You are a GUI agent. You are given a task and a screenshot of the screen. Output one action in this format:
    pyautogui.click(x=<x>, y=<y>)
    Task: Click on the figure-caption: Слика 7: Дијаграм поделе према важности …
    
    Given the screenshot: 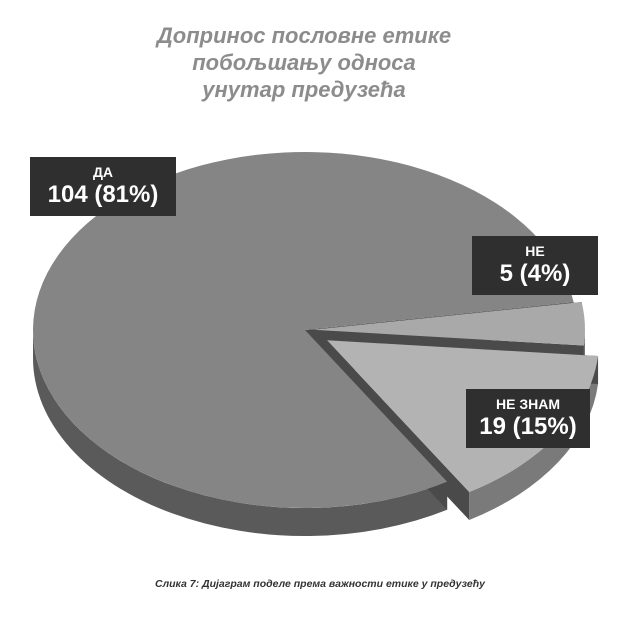 What is the action you would take?
    pyautogui.click(x=320, y=584)
    